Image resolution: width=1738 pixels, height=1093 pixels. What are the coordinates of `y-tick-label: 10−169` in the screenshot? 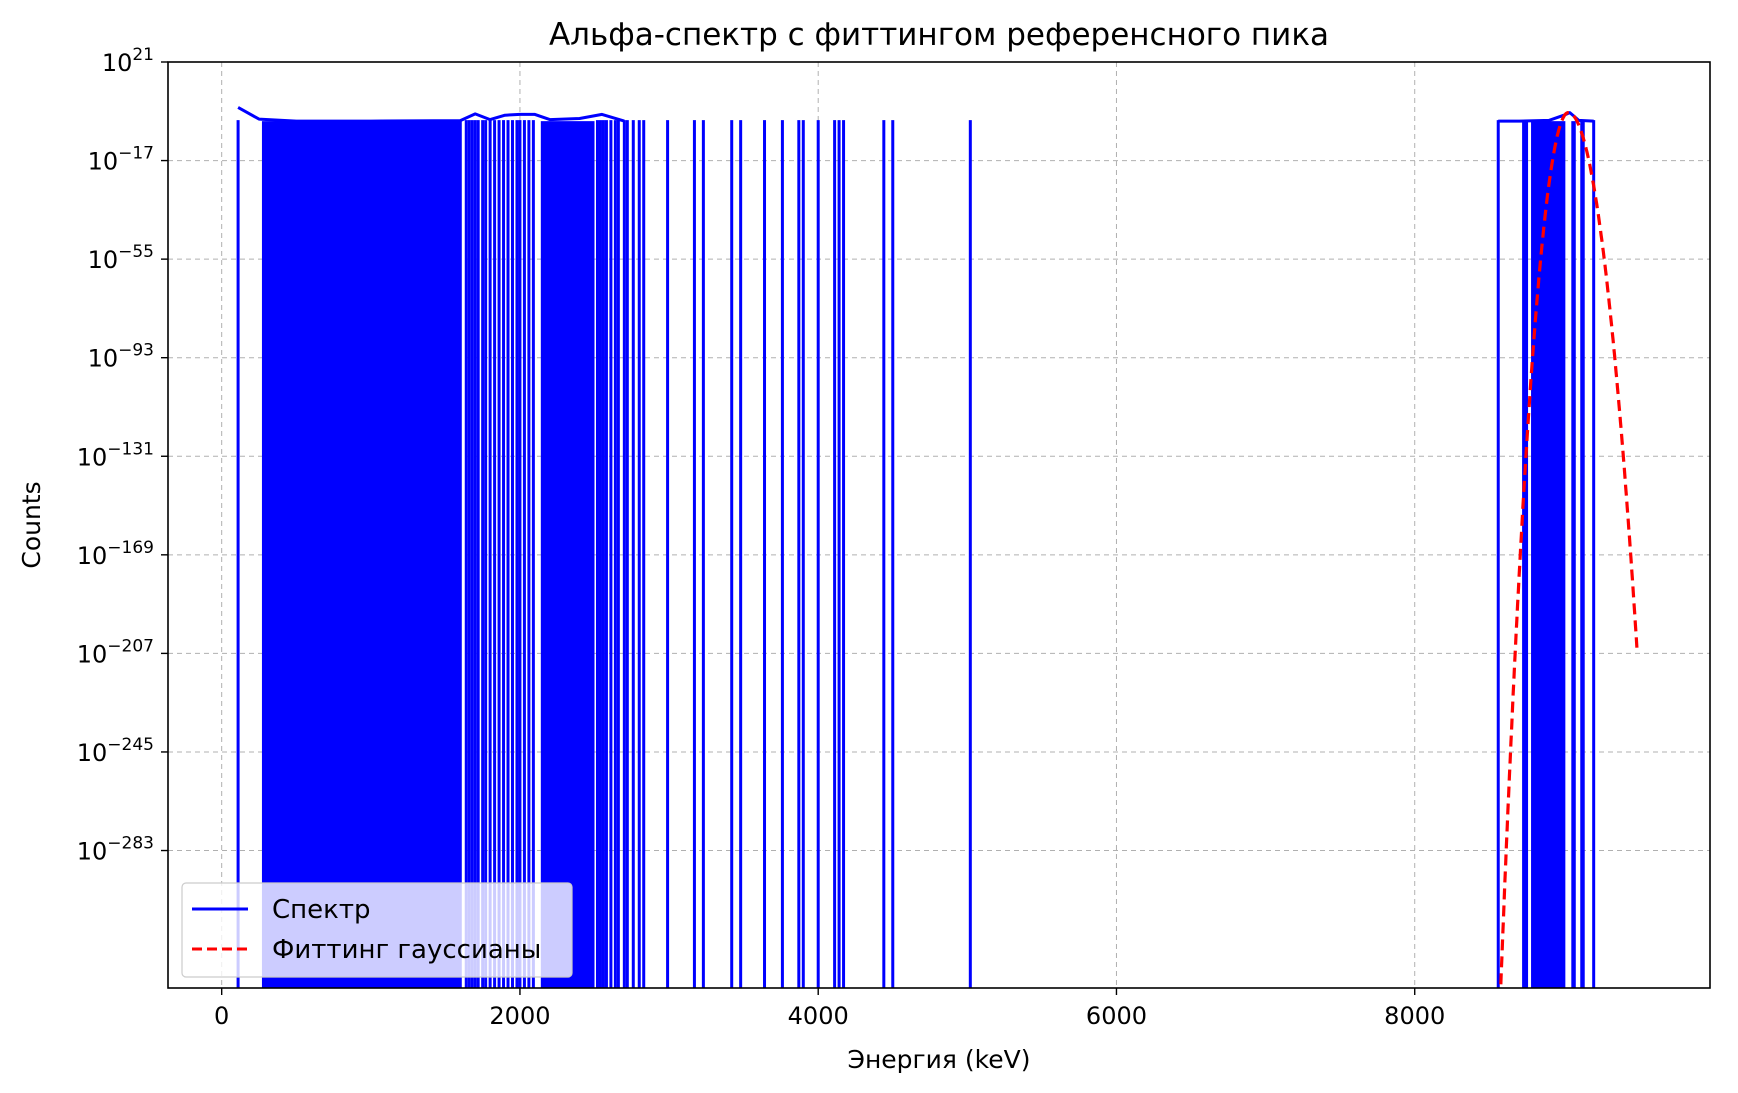 It's located at (115, 554).